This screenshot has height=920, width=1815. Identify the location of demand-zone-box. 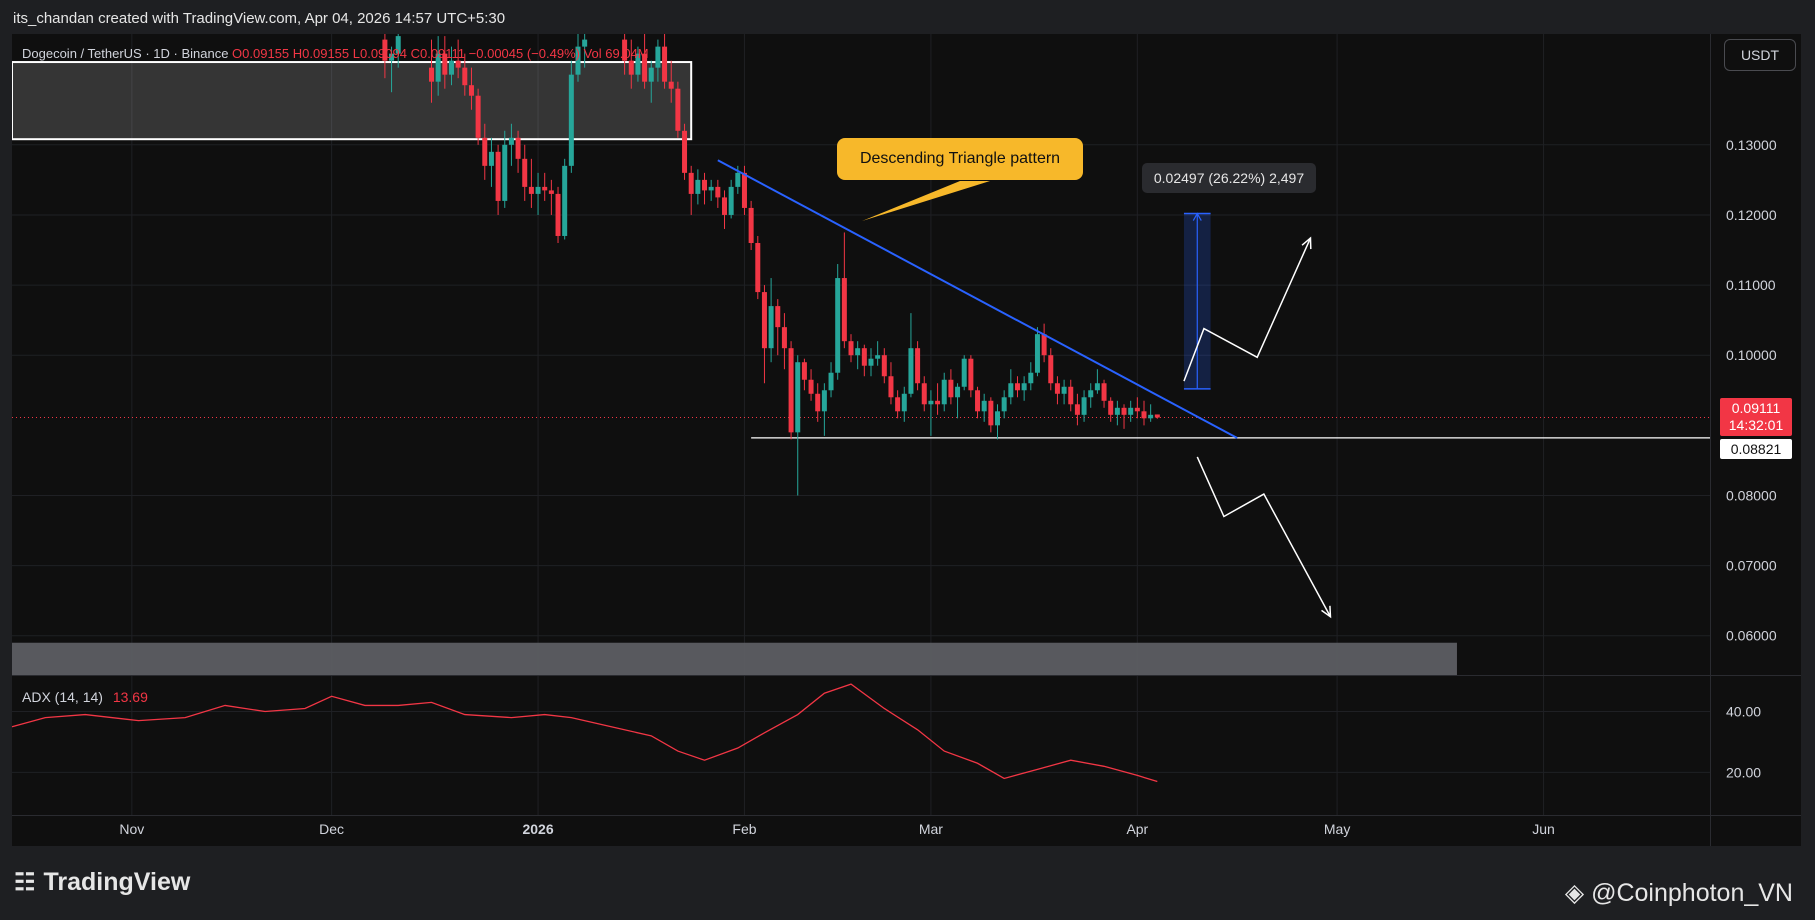
(734, 658).